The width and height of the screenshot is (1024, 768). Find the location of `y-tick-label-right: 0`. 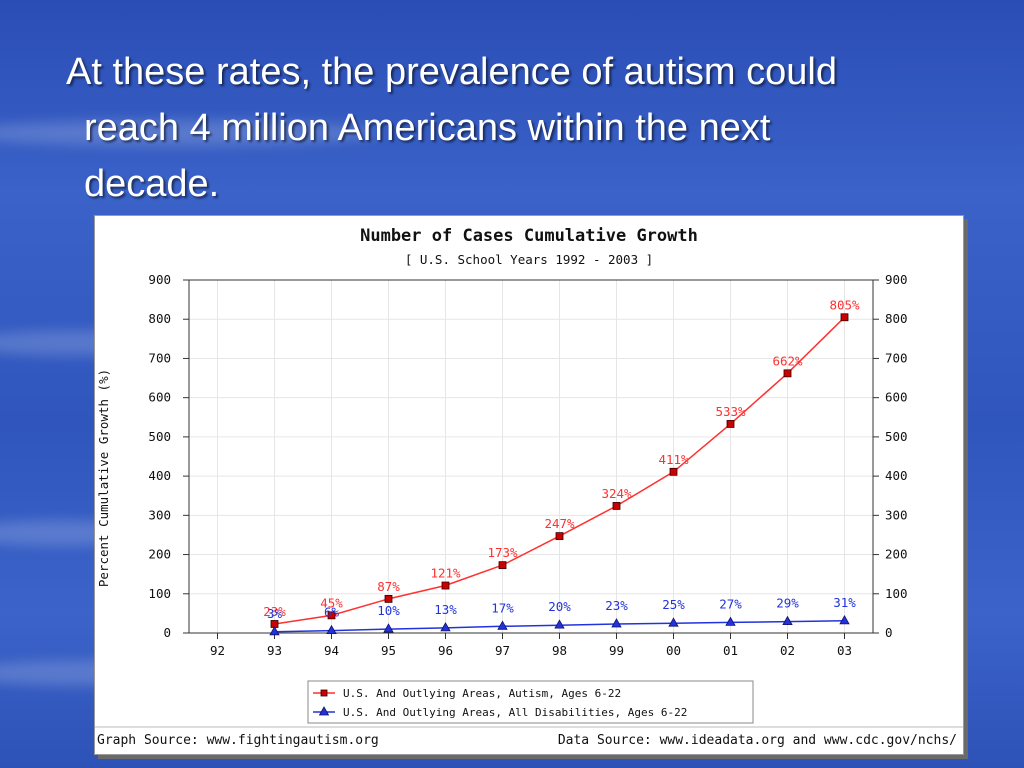

y-tick-label-right: 0 is located at coordinates (889, 632).